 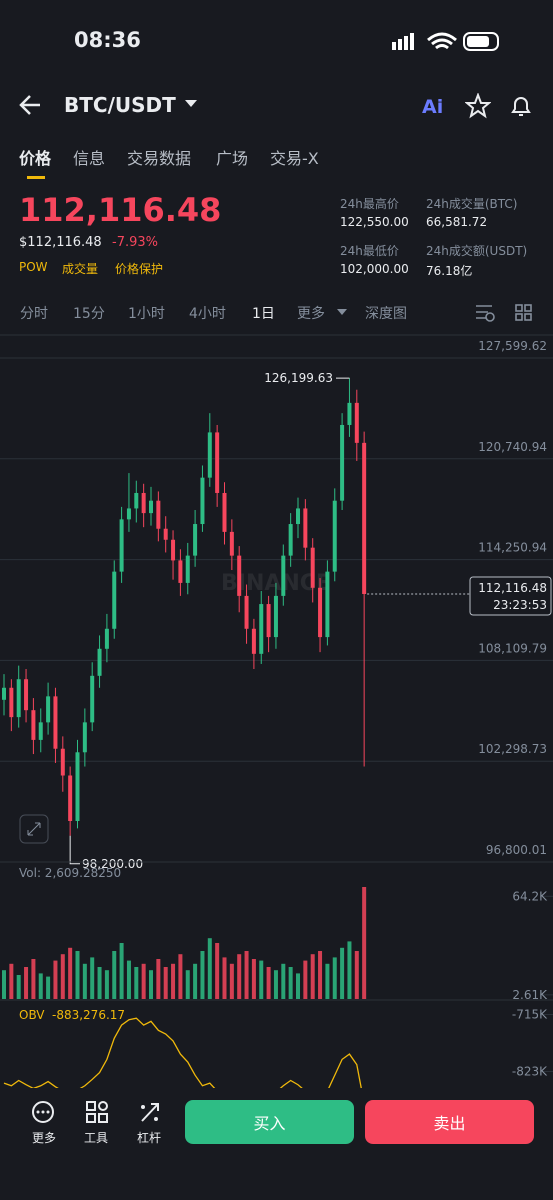 I want to click on interval: 1小时, so click(x=146, y=314).